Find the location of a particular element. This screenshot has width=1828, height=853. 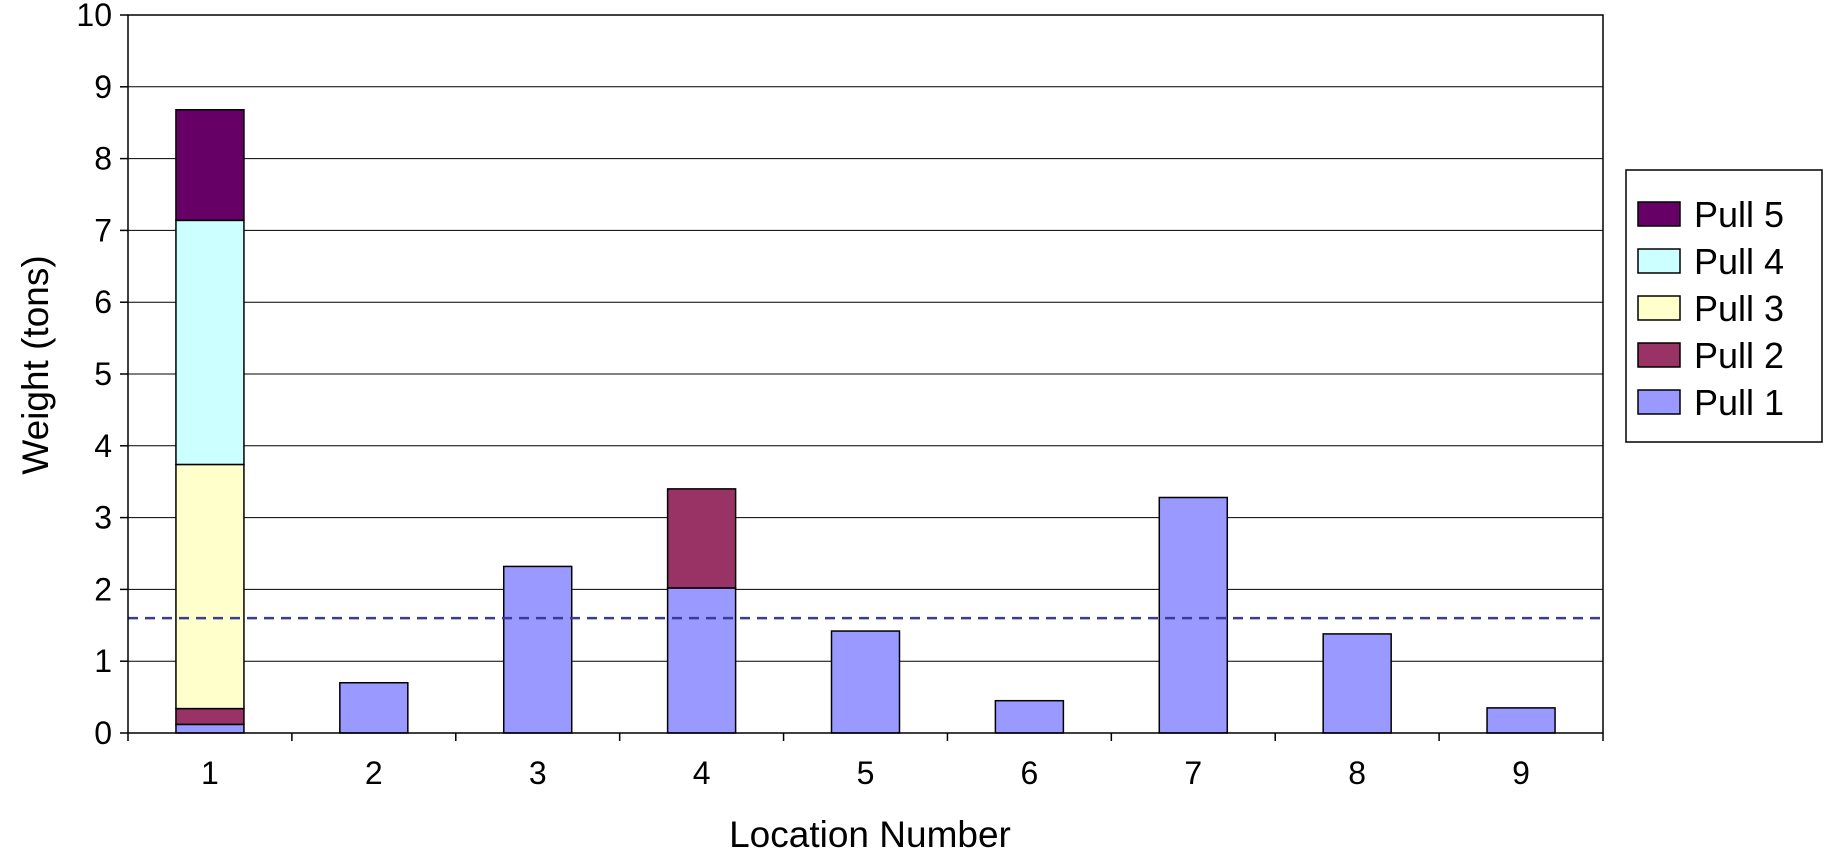

y-tick-label: 3 is located at coordinates (103, 518).